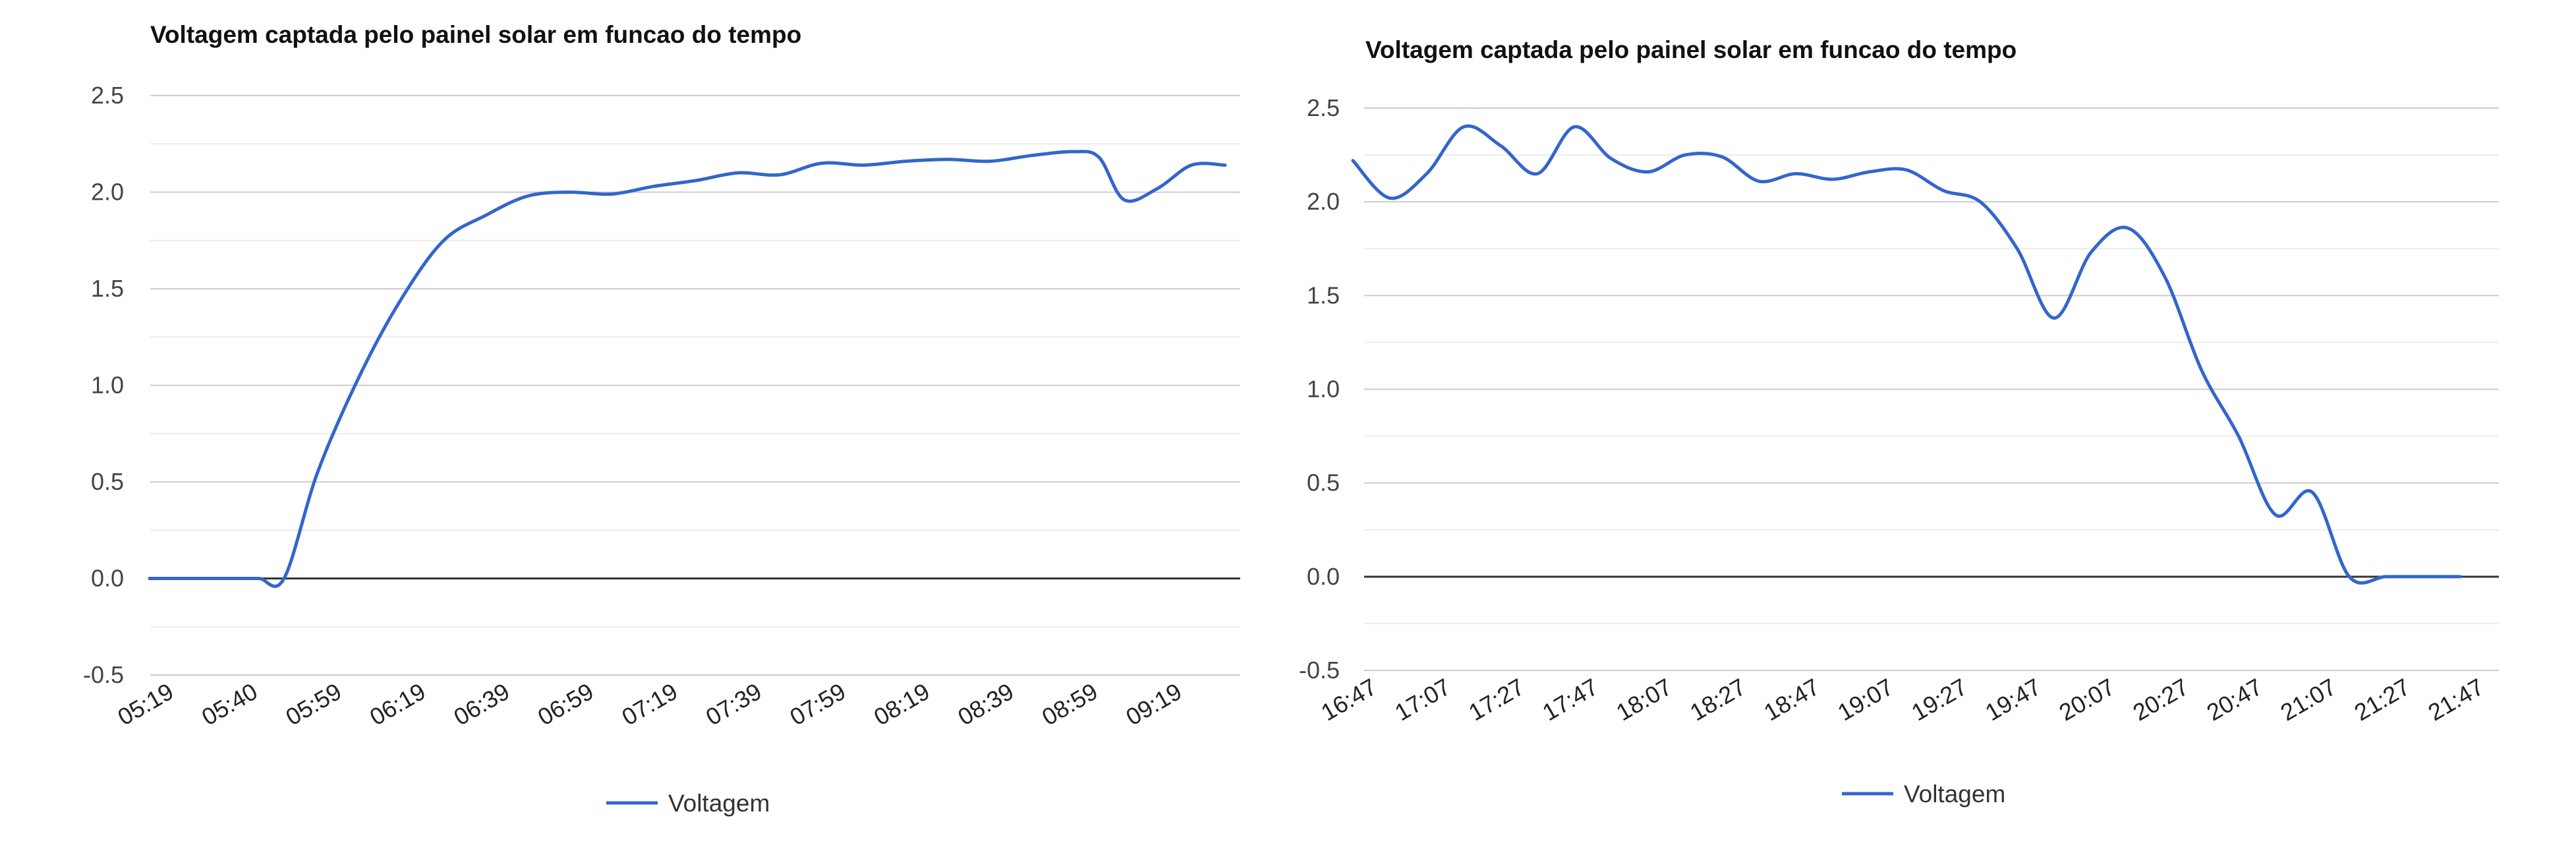 The image size is (2576, 855). What do you see at coordinates (481, 704) in the screenshot?
I see `x-tick-label: 06:39` at bounding box center [481, 704].